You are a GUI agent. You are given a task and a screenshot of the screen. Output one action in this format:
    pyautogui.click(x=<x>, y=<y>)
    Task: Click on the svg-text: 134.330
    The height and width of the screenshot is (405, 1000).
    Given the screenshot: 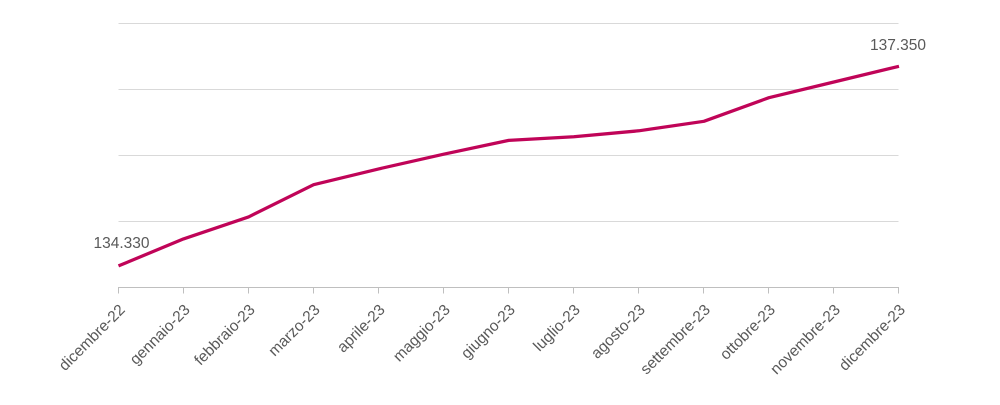 What is the action you would take?
    pyautogui.click(x=121, y=243)
    